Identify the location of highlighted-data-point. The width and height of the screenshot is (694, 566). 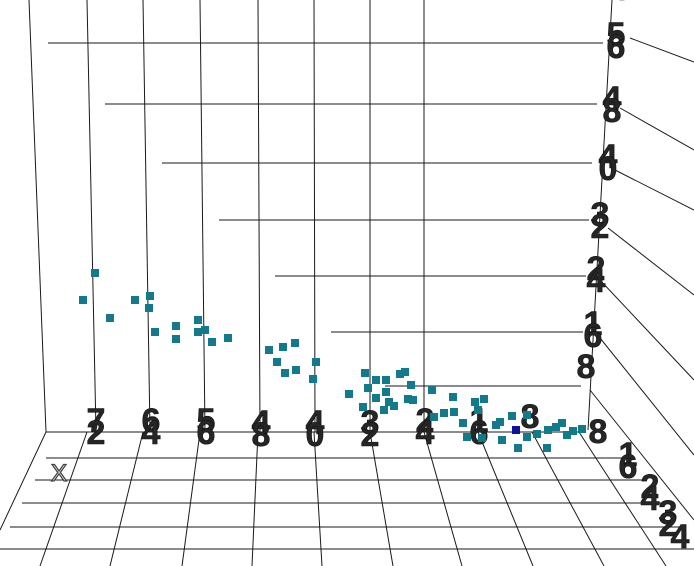
(516, 430).